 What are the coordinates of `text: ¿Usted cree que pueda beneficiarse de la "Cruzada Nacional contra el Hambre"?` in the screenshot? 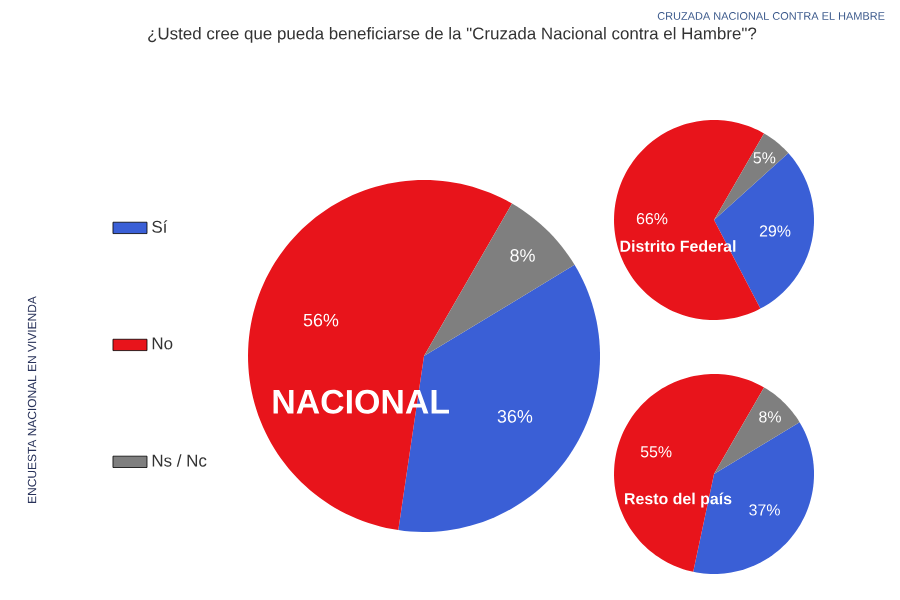 It's located at (452, 35).